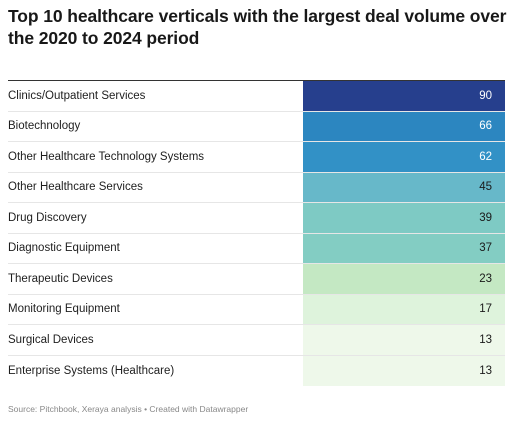 The width and height of the screenshot is (513, 423). What do you see at coordinates (47, 217) in the screenshot?
I see `row-label: Drug Discovery` at bounding box center [47, 217].